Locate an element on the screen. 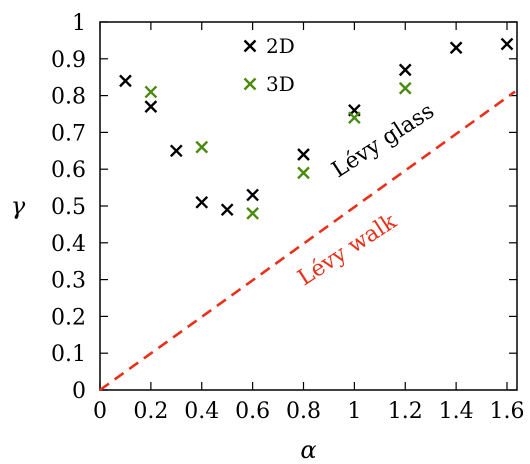 The image size is (530, 464). y-tick-label: 0.5 is located at coordinates (68, 207).